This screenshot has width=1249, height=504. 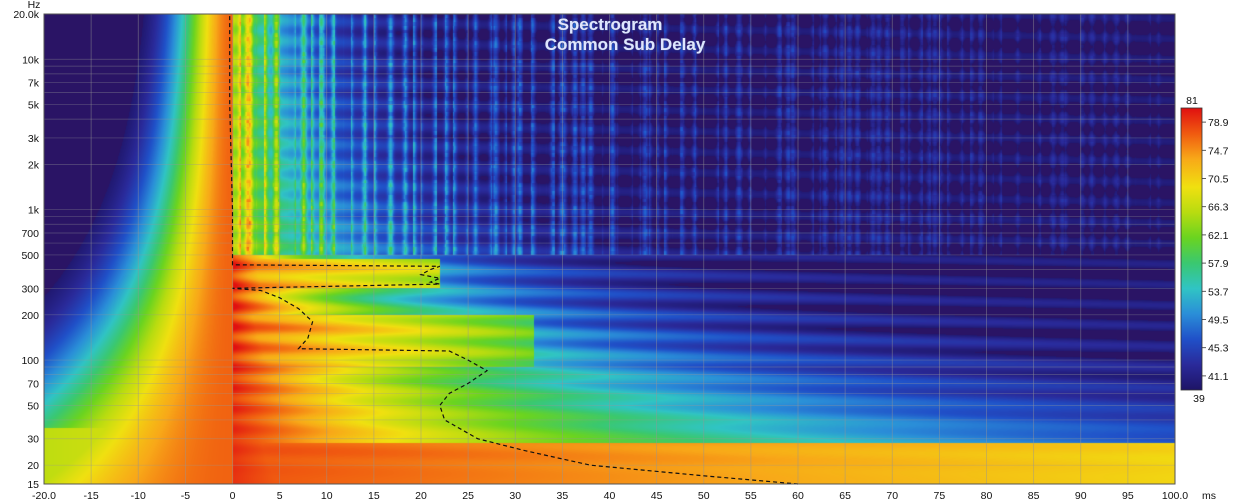 I want to click on x-tick-label: 90, so click(x=1081, y=496).